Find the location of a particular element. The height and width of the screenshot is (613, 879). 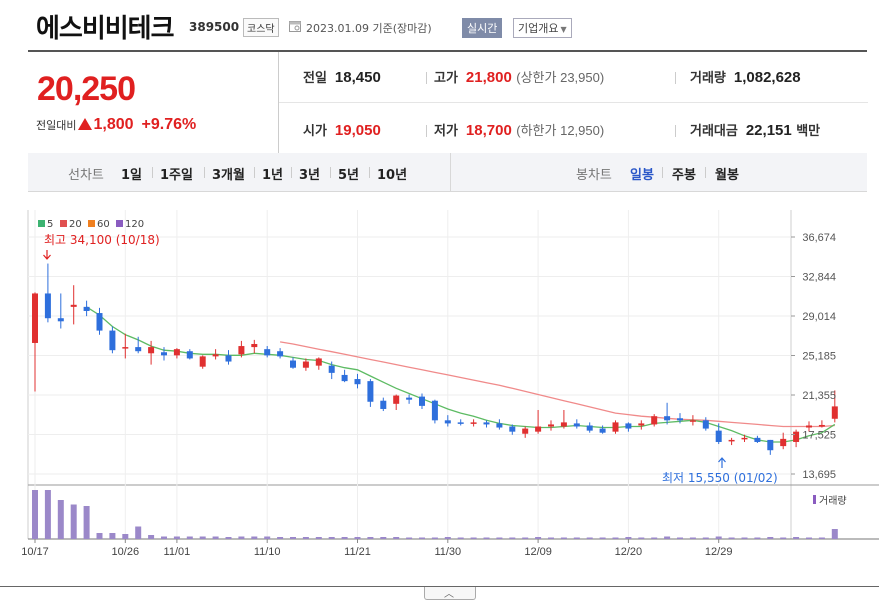

tab-3m: 3개월 is located at coordinates (228, 175).